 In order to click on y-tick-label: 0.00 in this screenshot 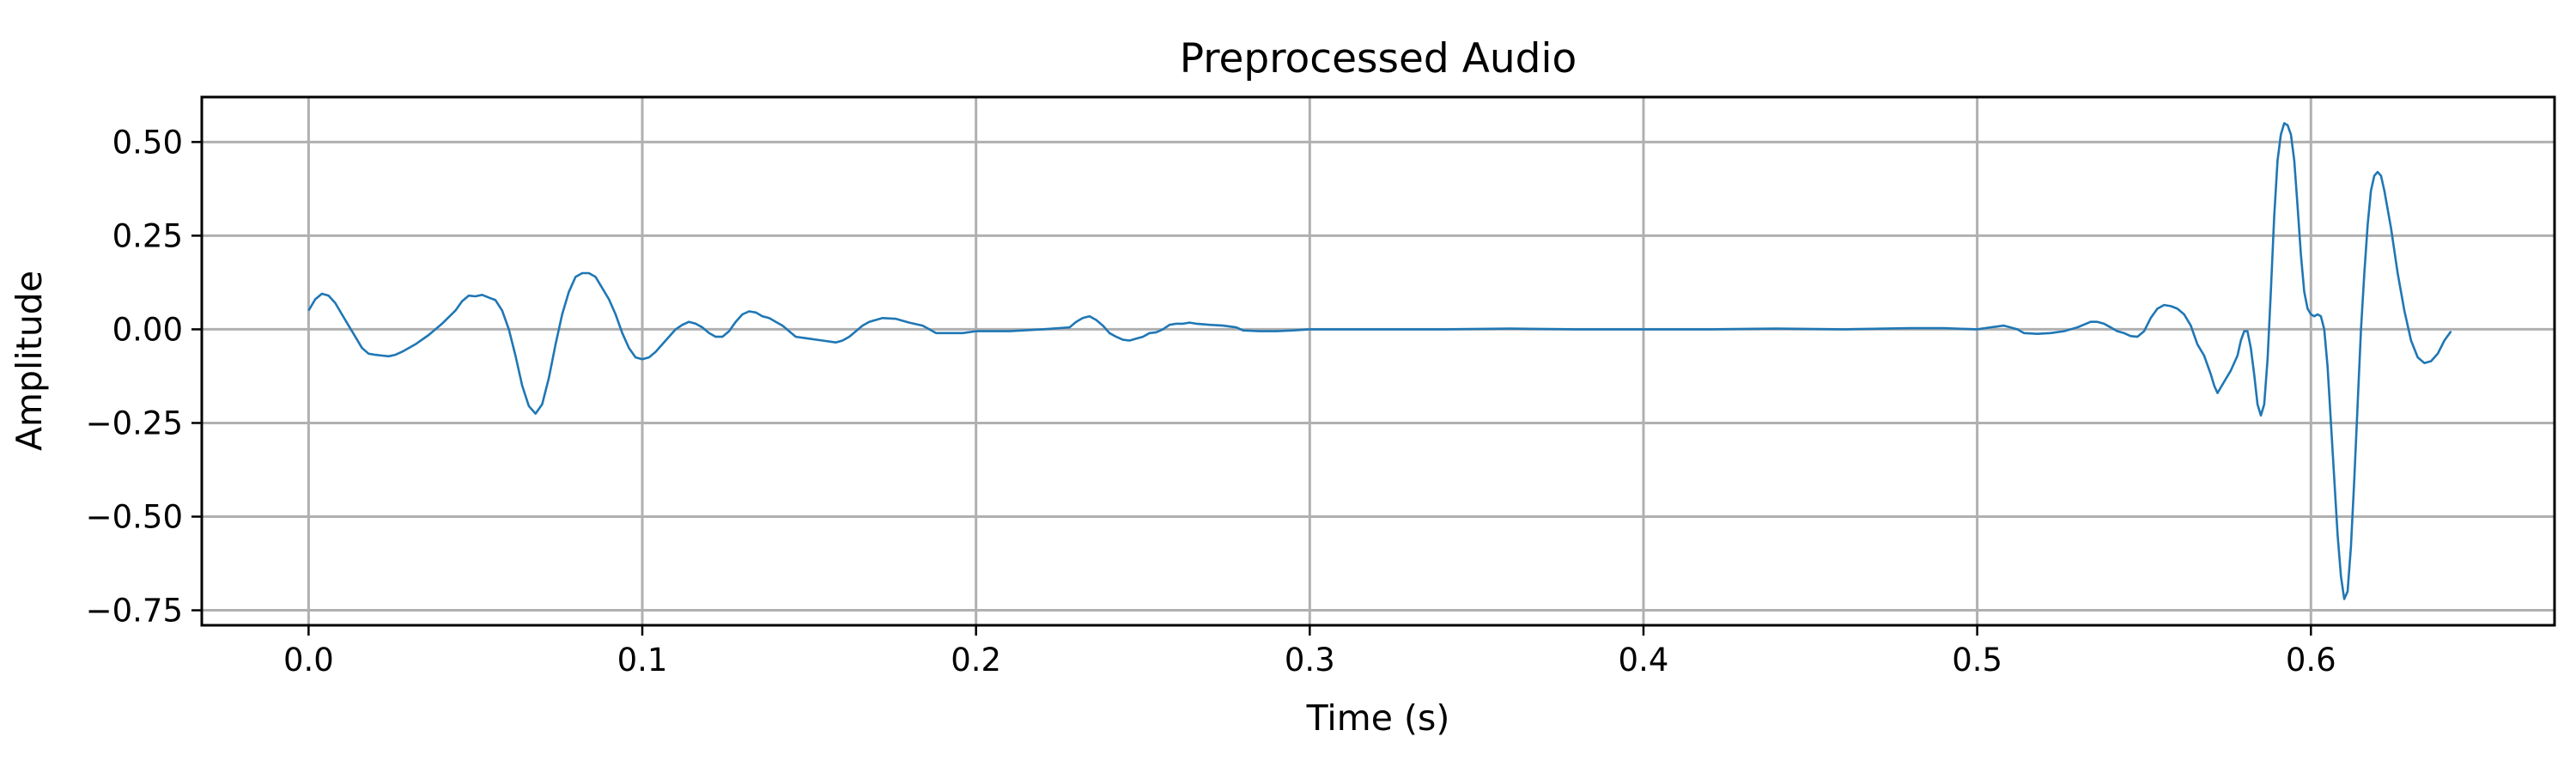, I will do `click(148, 329)`.